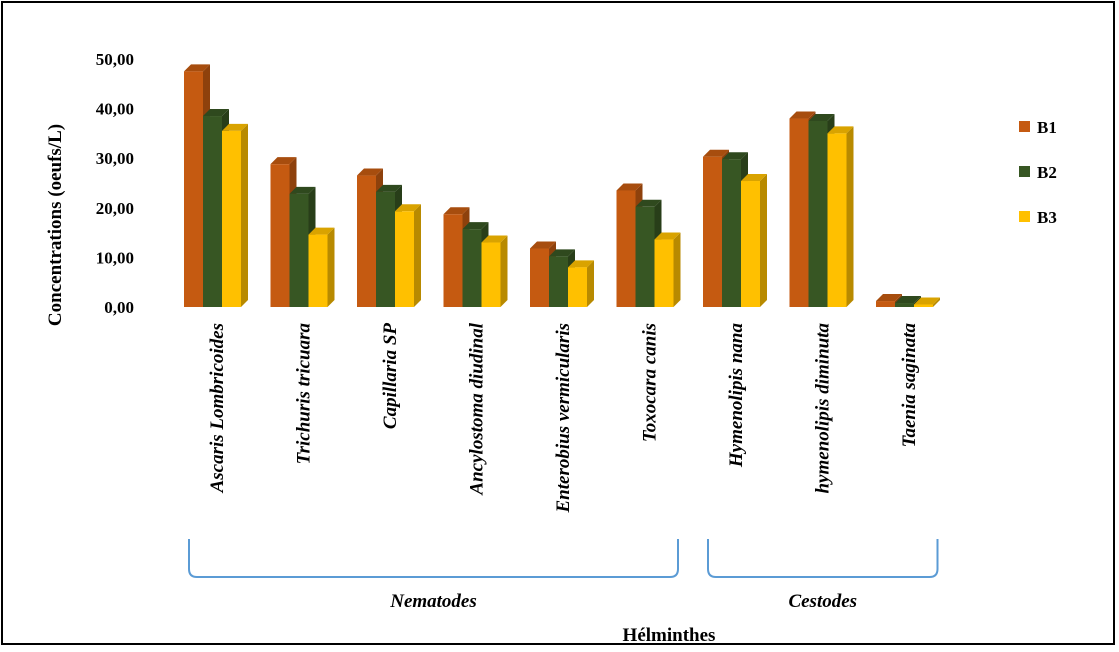 This screenshot has height=652, width=1119. What do you see at coordinates (650, 382) in the screenshot?
I see `x-tick-label: Toxocara canis` at bounding box center [650, 382].